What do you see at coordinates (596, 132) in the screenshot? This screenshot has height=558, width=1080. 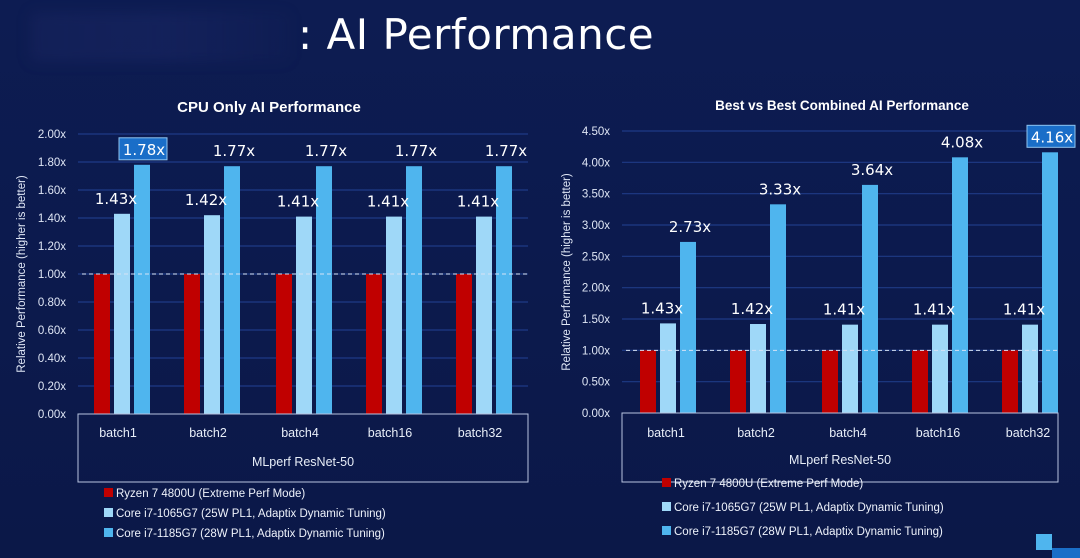 I see `y-tick-label: 4.50x` at bounding box center [596, 132].